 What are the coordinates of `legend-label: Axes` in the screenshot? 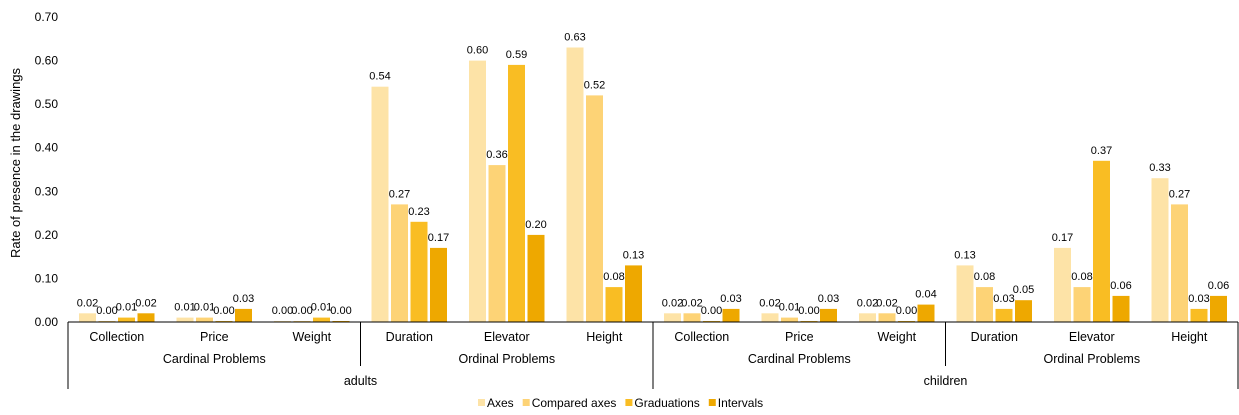 It's located at (500, 403).